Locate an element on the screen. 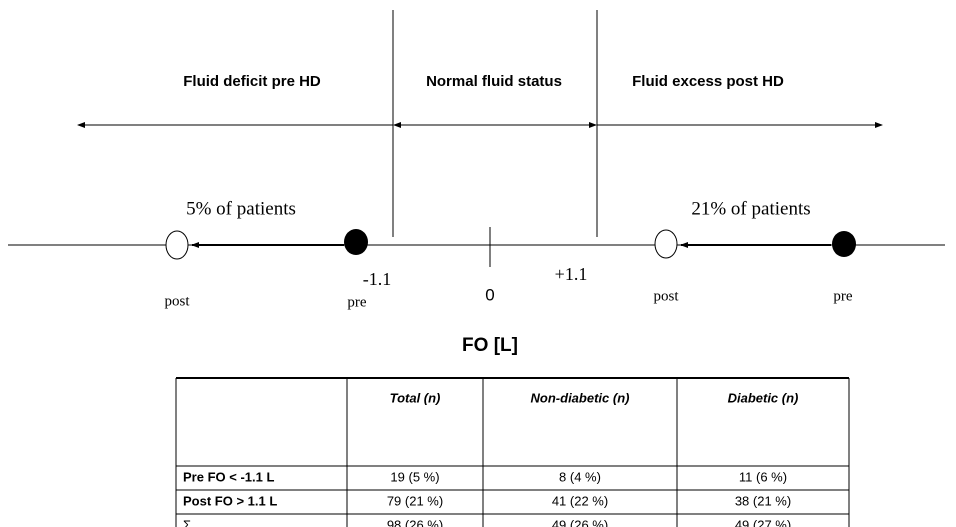  region-label: Fluid excess post HD is located at coordinates (708, 81).